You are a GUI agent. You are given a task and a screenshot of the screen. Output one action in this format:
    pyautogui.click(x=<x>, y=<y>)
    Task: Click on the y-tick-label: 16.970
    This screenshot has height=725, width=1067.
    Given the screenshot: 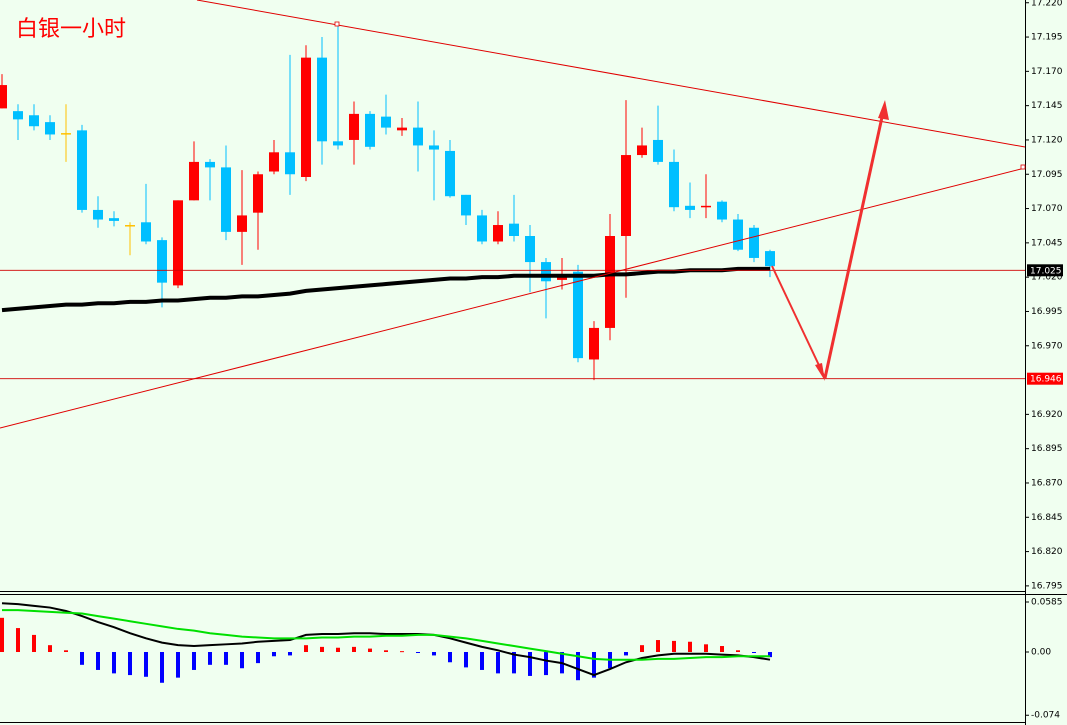 What is the action you would take?
    pyautogui.click(x=1047, y=346)
    